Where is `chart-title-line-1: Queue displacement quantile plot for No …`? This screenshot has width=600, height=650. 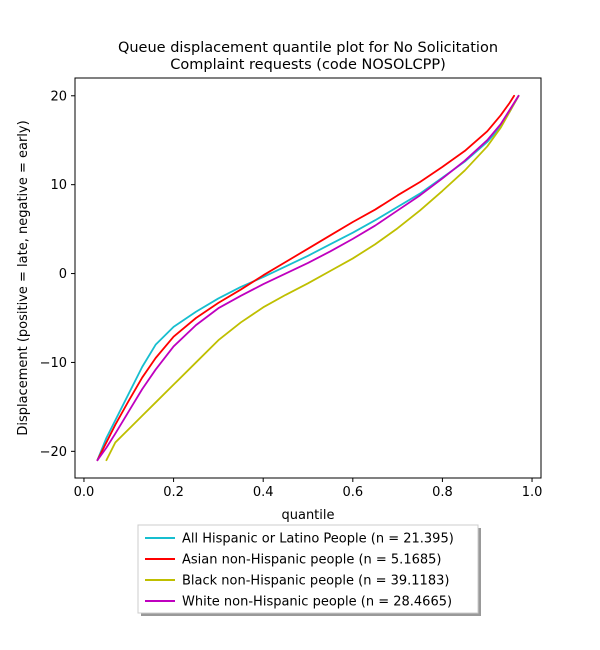 chart-title-line-1: Queue displacement quantile plot for No … is located at coordinates (308, 48).